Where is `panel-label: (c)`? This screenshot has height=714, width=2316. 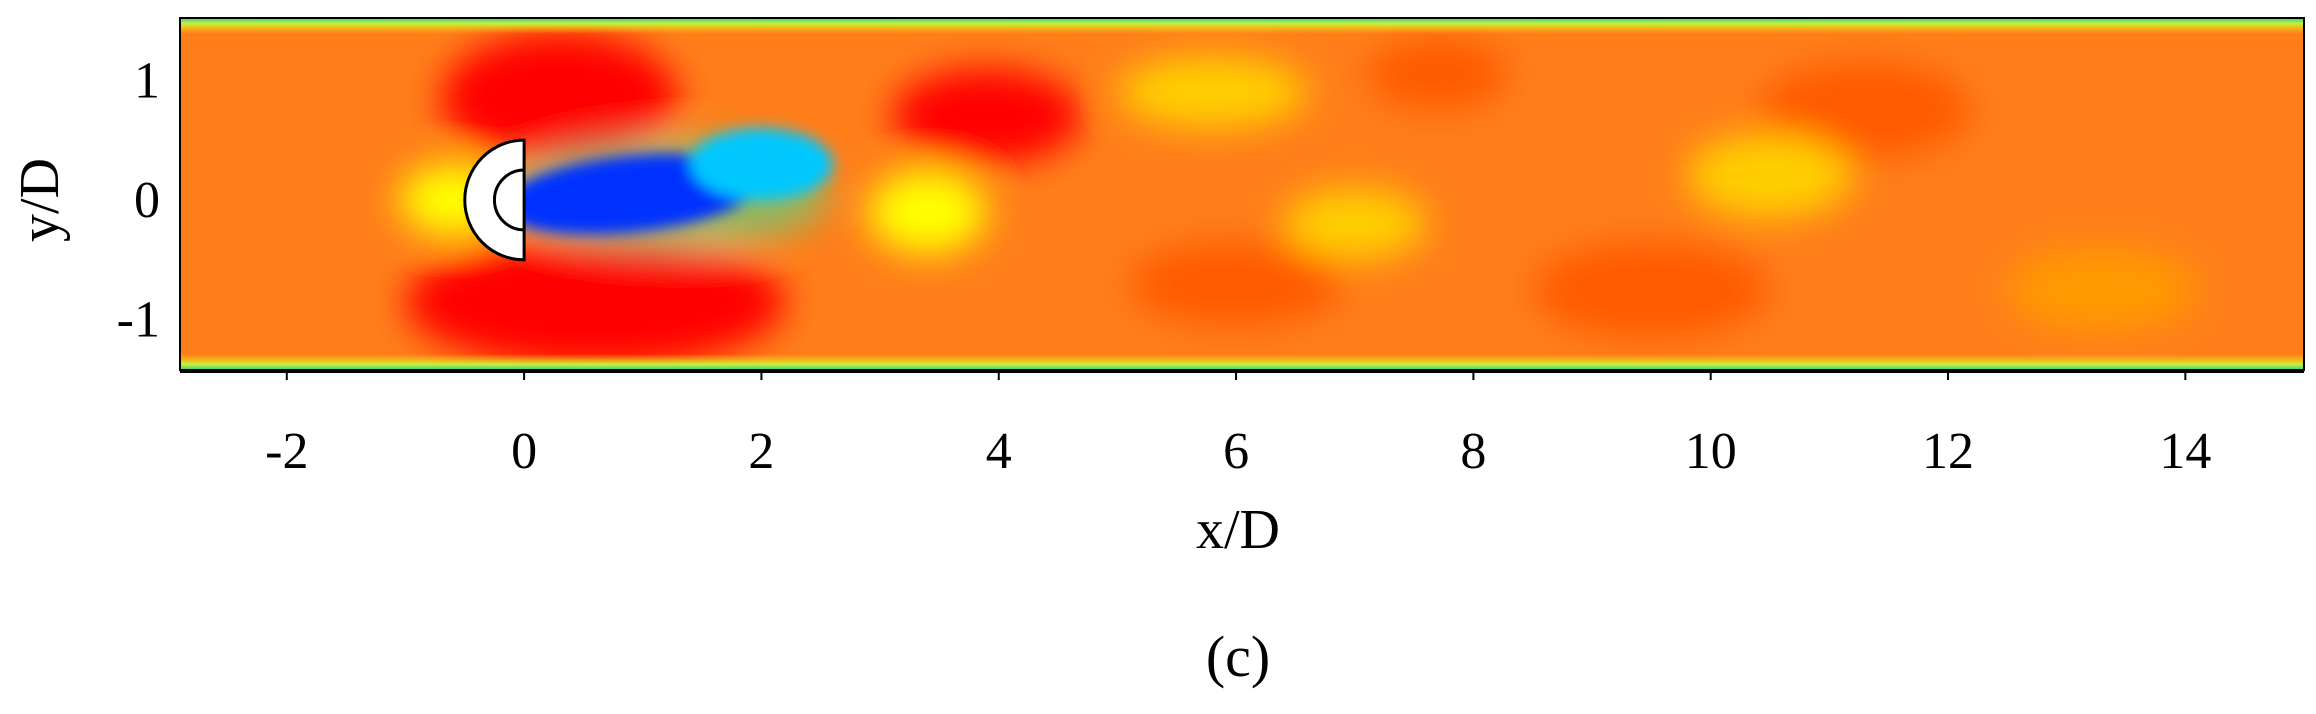 panel-label: (c) is located at coordinates (1238, 656).